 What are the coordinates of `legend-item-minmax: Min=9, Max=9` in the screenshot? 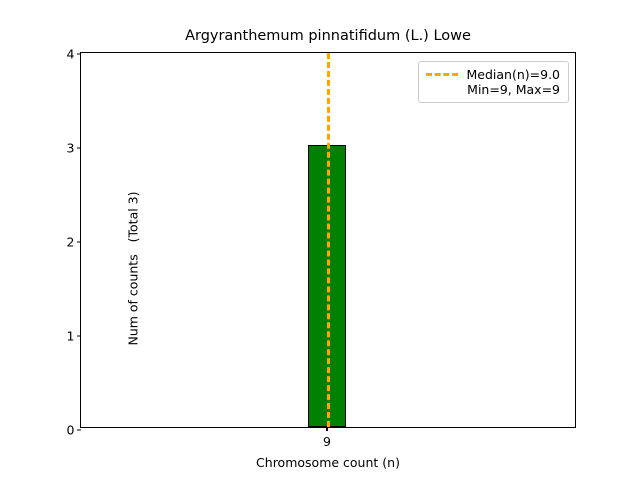 It's located at (513, 89).